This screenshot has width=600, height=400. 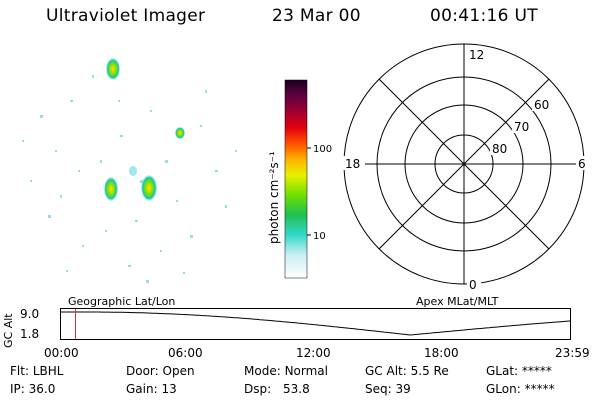 What do you see at coordinates (473, 284) in the screenshot?
I see `mlt-label-0: 0` at bounding box center [473, 284].